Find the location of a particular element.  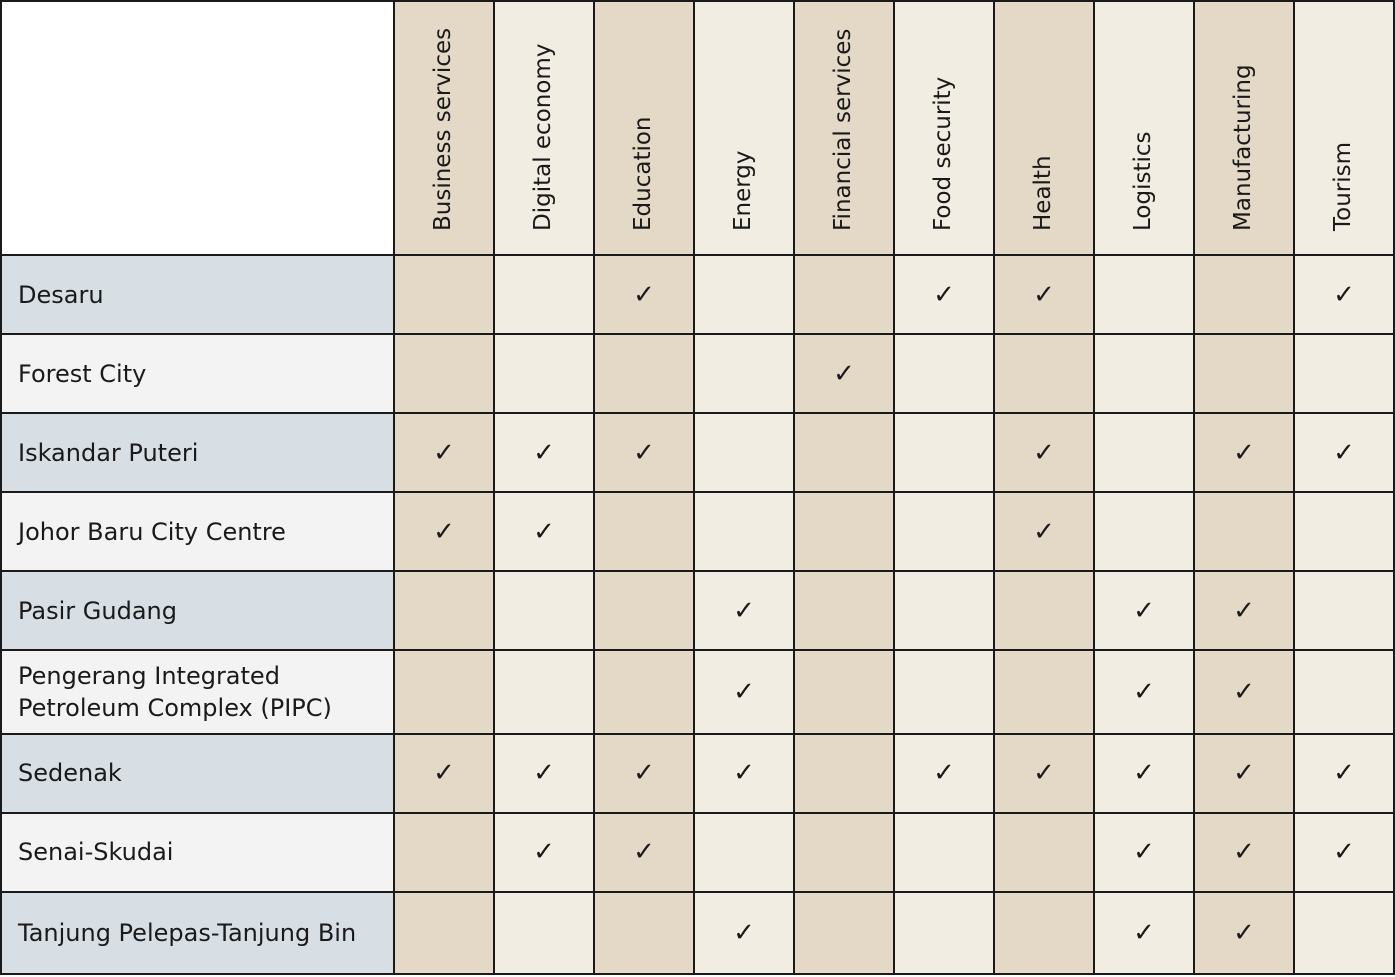

table-row: Tanjung Pelepas-Tanjung Bin ✓ ✓ ✓ is located at coordinates (697, 933).